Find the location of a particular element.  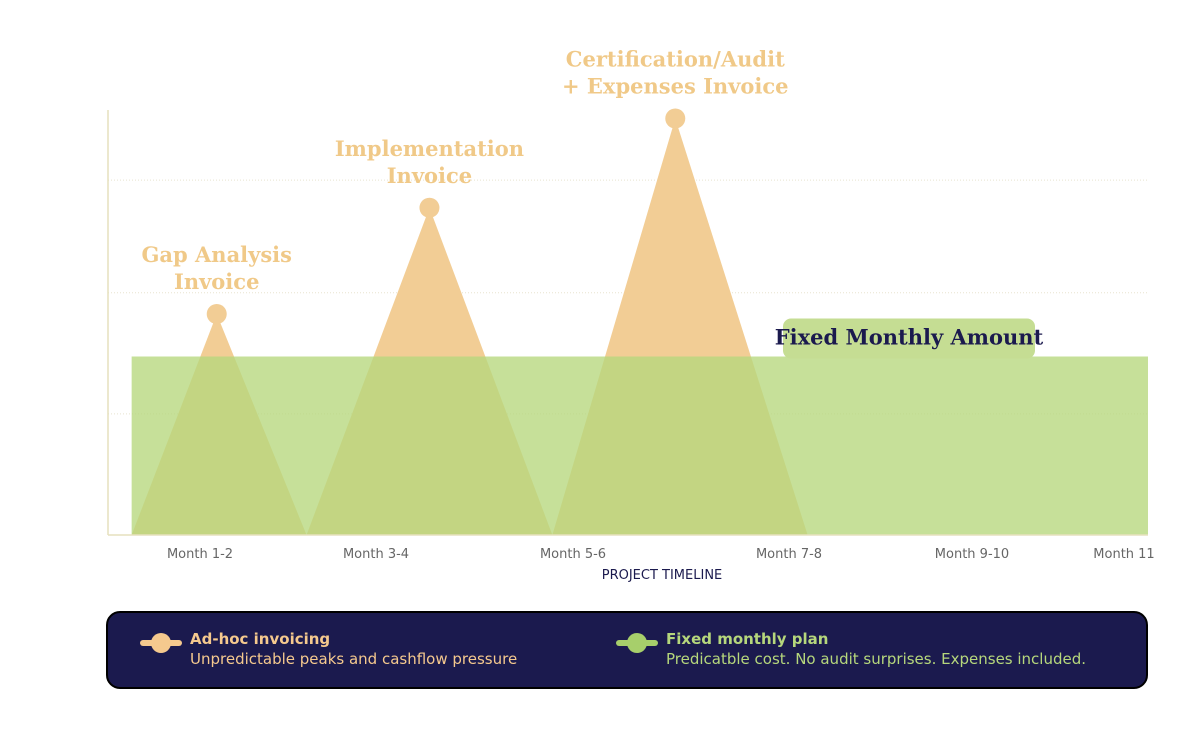

x-tick-label: Month 11 is located at coordinates (1123, 554).